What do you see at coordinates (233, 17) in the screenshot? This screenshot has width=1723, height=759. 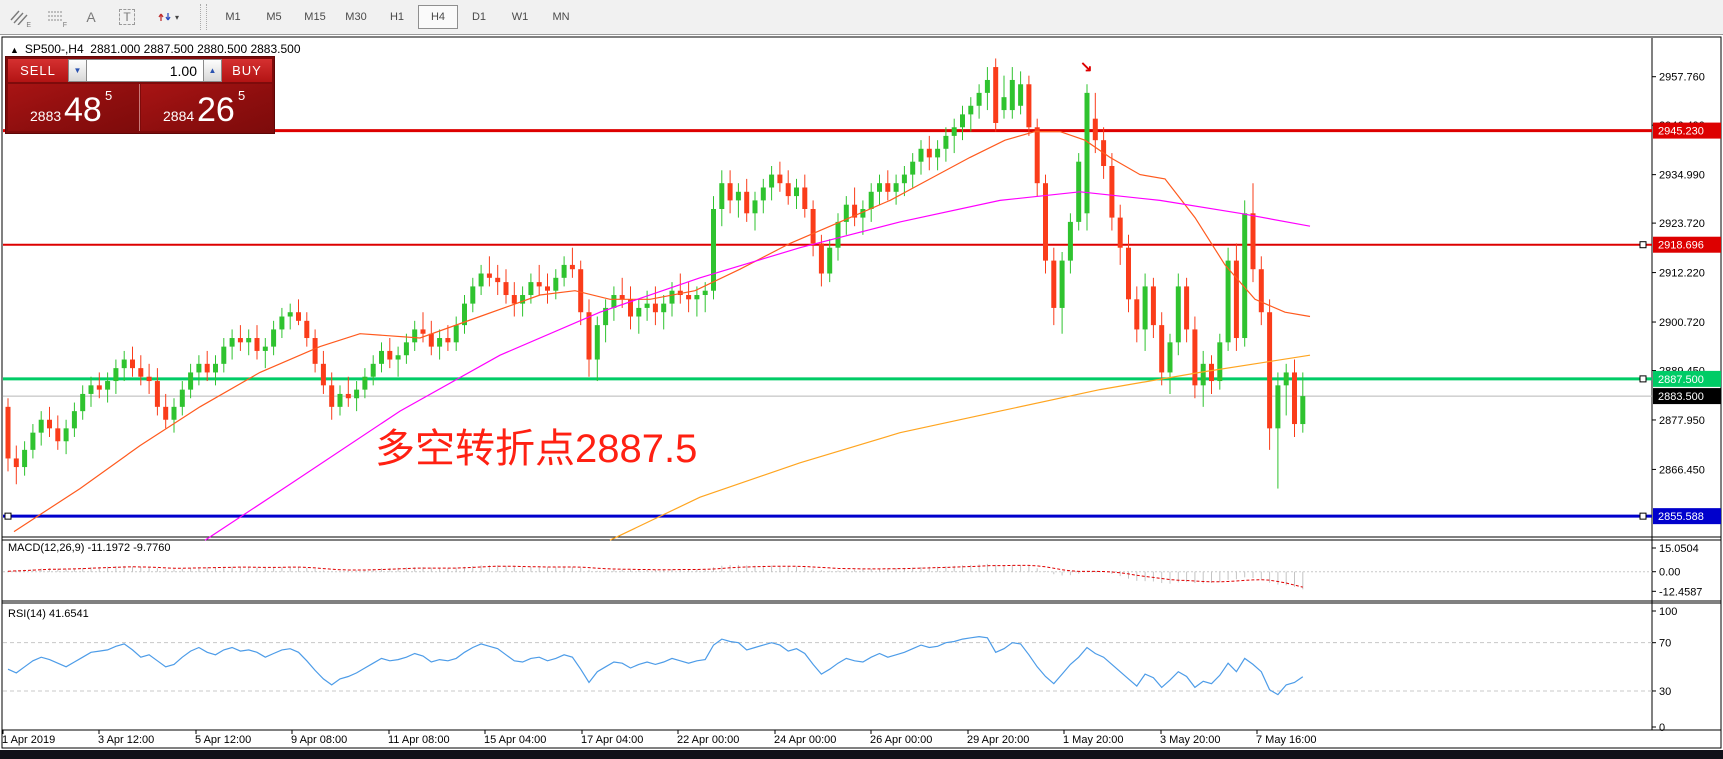 I see `timeframe-button-m1: M1` at bounding box center [233, 17].